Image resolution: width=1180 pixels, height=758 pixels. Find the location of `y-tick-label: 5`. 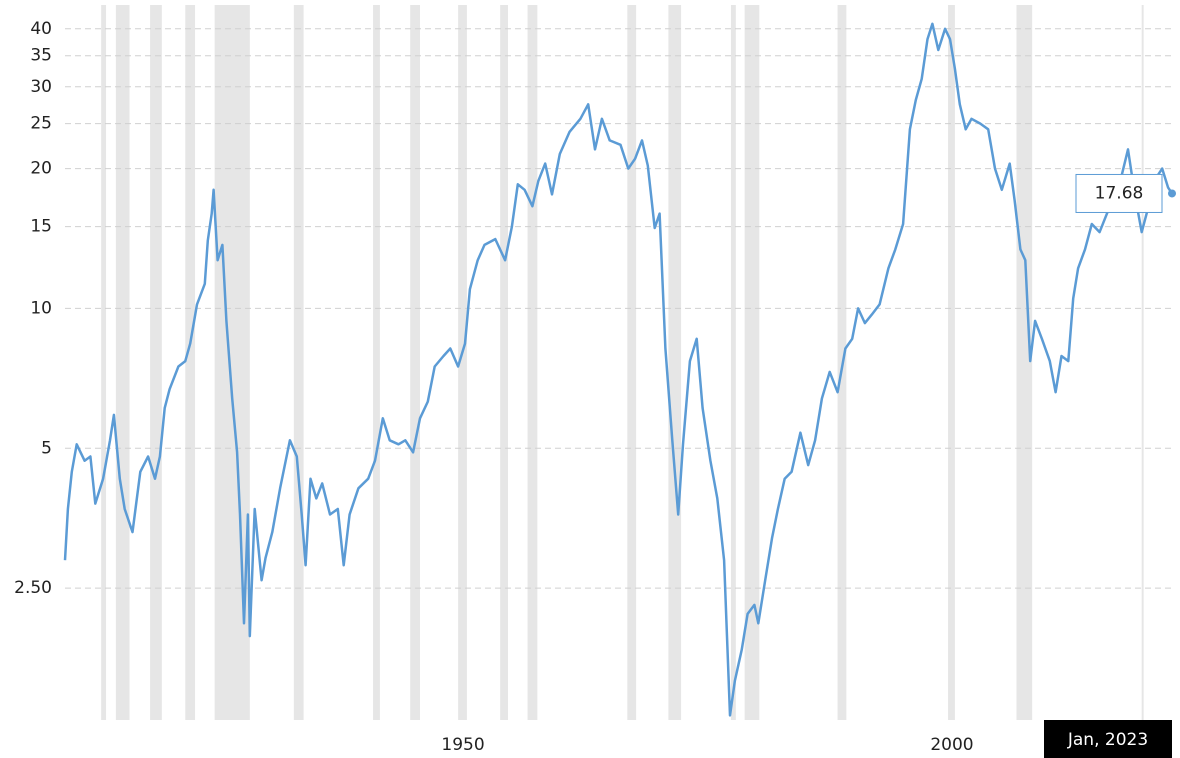

y-tick-label: 5 is located at coordinates (46, 448).